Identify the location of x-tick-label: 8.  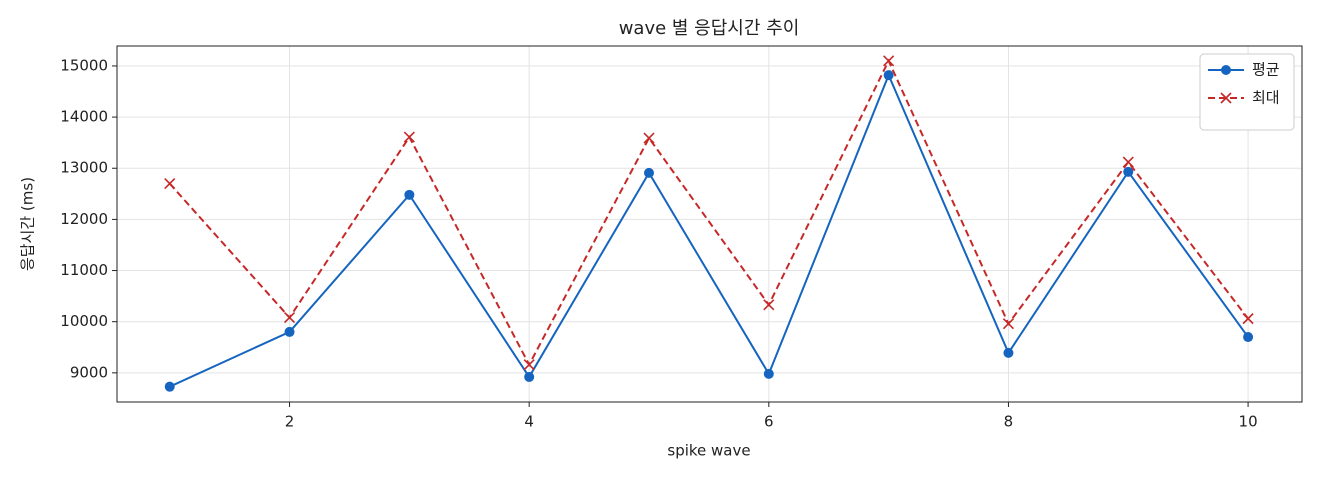
(1009, 422).